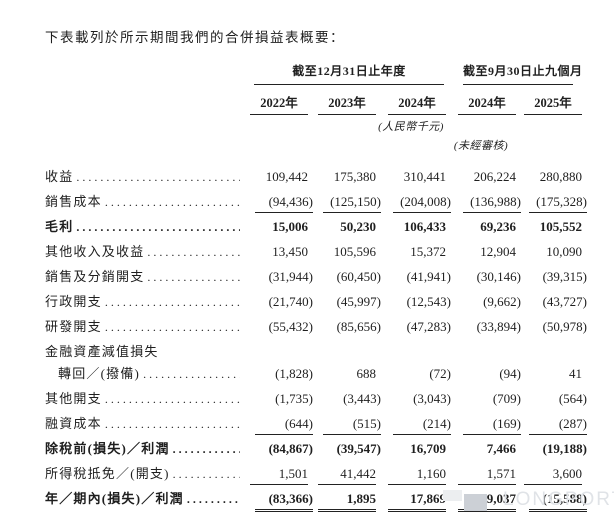 The height and width of the screenshot is (526, 614). Describe the element at coordinates (483, 203) in the screenshot. I see `value-cell: (136,988)` at that location.